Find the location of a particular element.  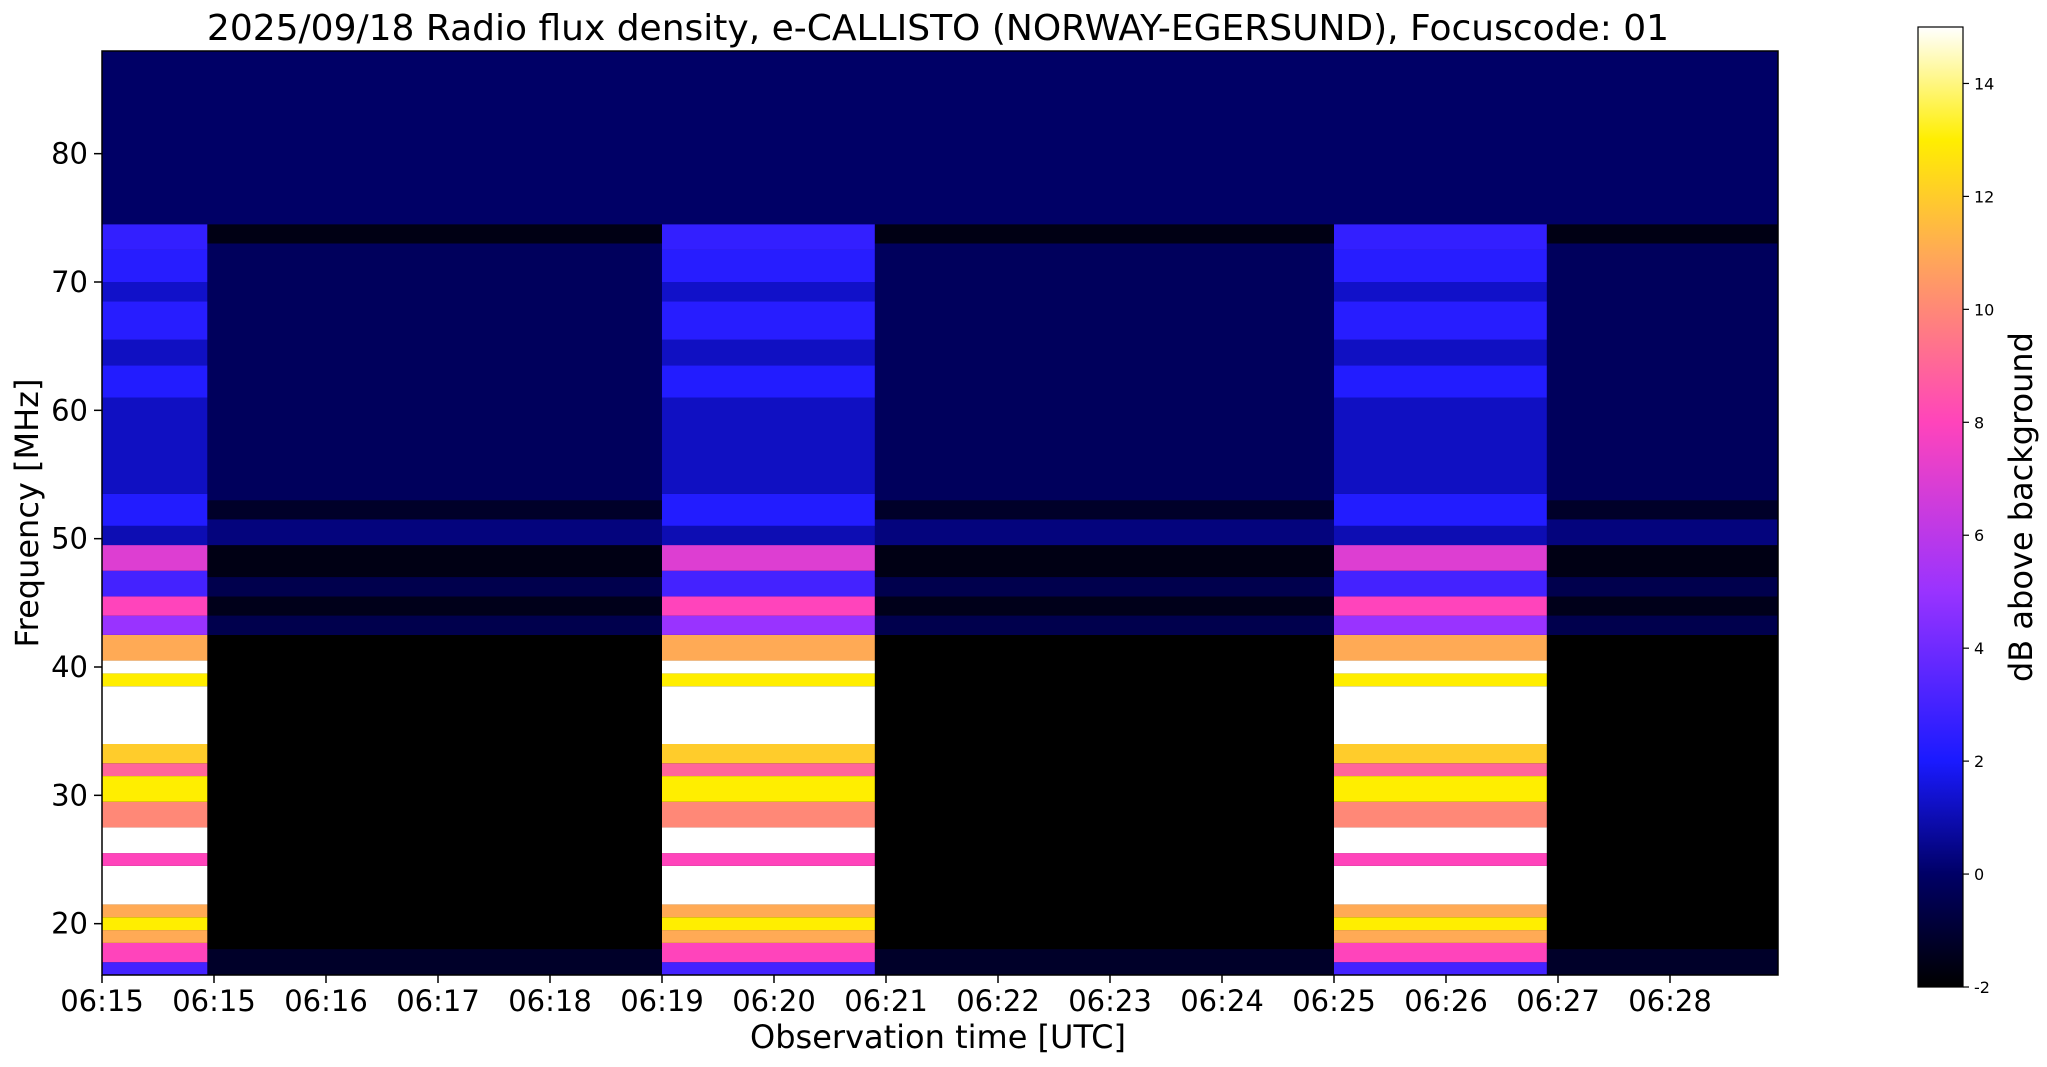

x-tick-label: 06:27 is located at coordinates (1558, 1001).